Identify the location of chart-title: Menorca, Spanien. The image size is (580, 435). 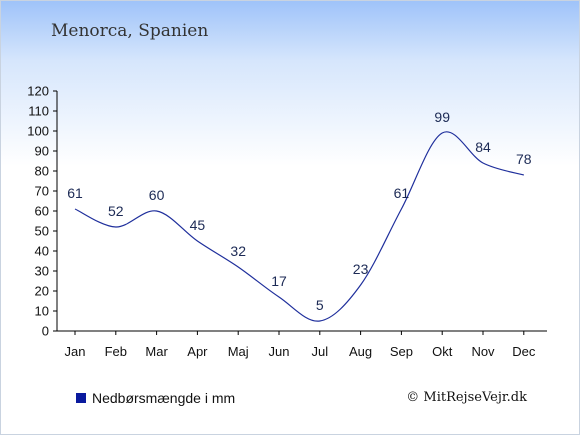
(130, 31).